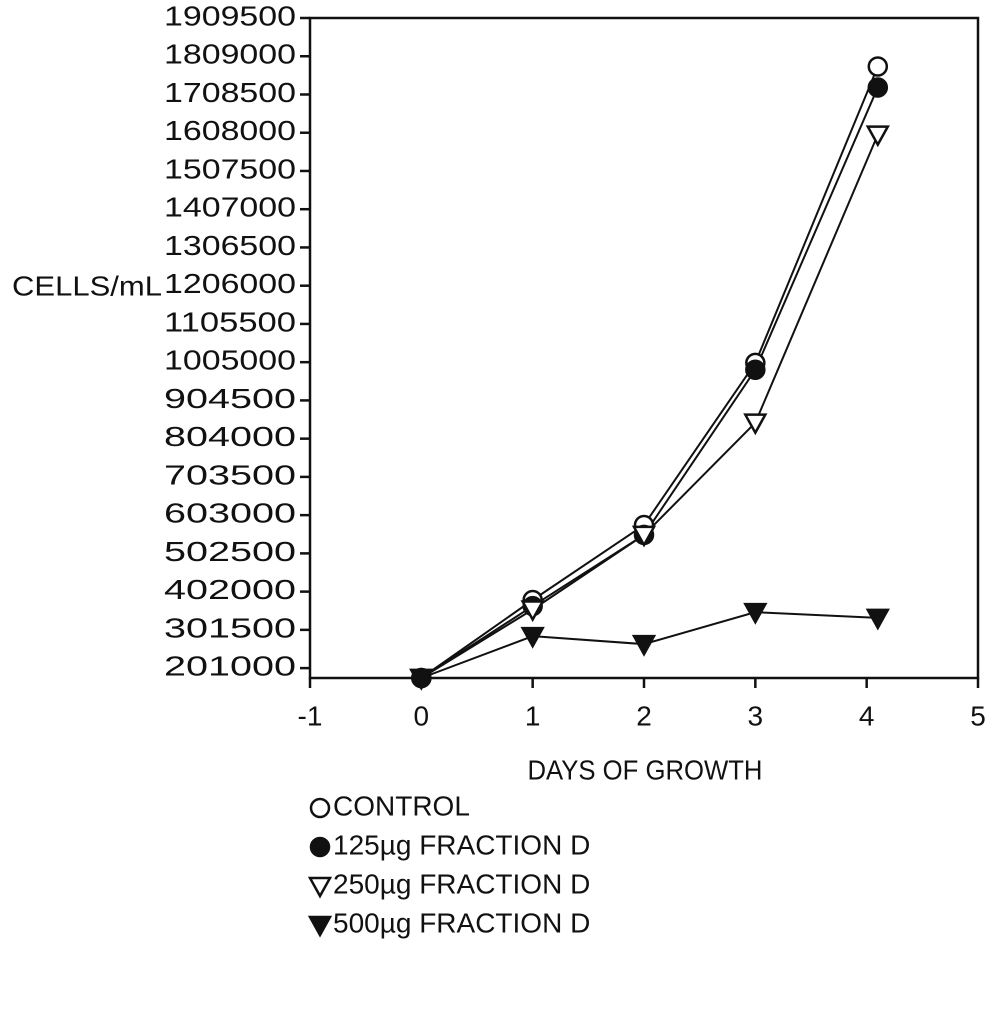  What do you see at coordinates (230, 15) in the screenshot?
I see `y-tick-label: 1909500` at bounding box center [230, 15].